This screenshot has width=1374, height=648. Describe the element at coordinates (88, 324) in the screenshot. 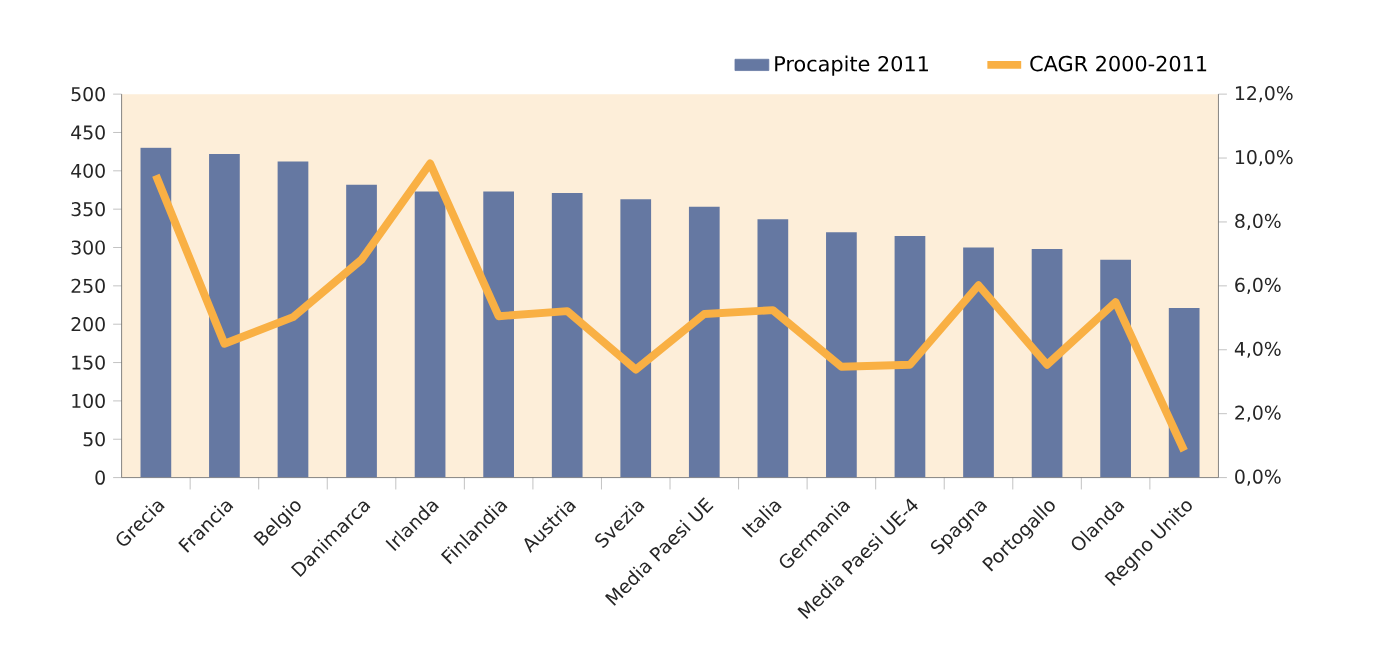

I see `y-tick-label: 200` at that location.